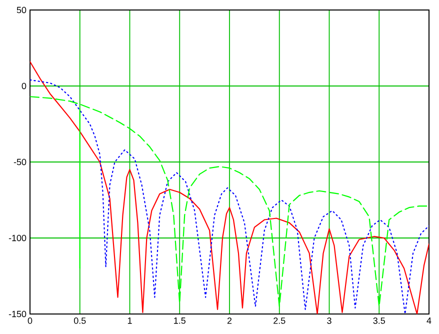 The width and height of the screenshot is (439, 334). What do you see at coordinates (20, 162) in the screenshot?
I see `y-tick-label: -50` at bounding box center [20, 162].